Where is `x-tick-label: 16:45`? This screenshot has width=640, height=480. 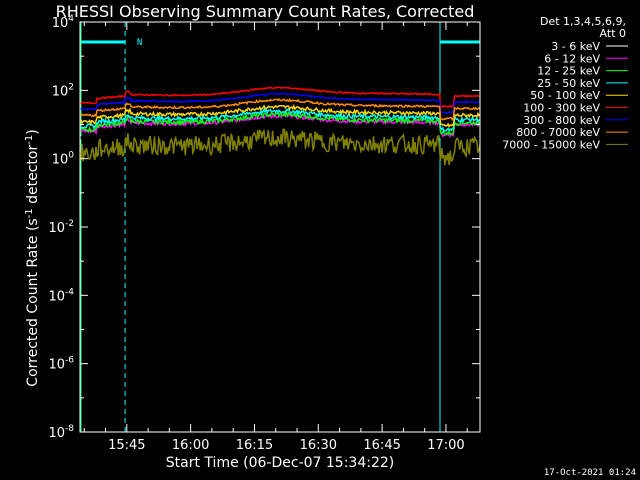
x-tick-label: 16:45 is located at coordinates (381, 445).